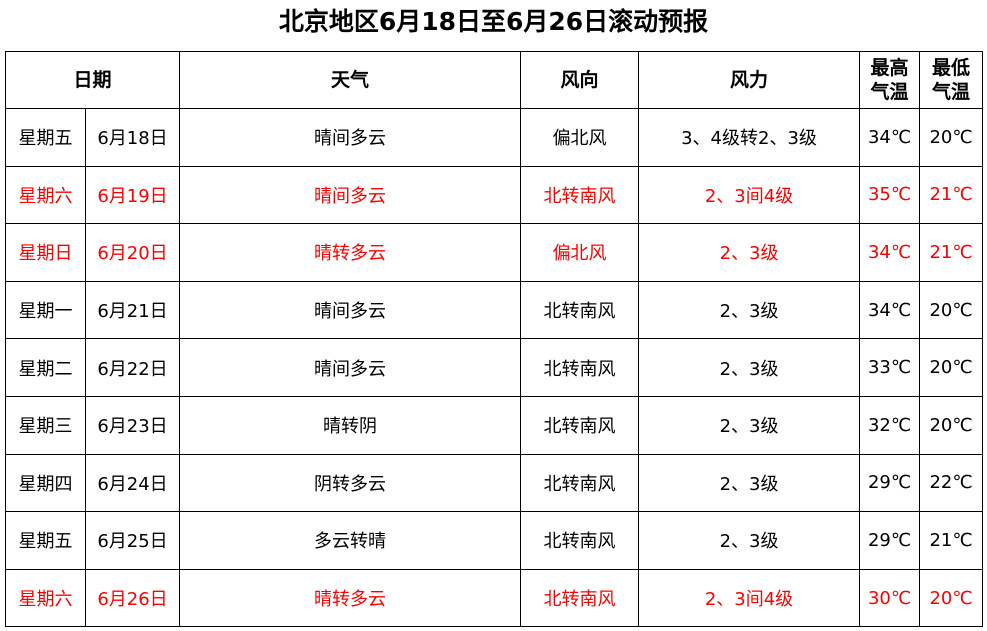 This screenshot has height=631, width=987. What do you see at coordinates (951, 68) in the screenshot?
I see `header-low-line1: 最低` at bounding box center [951, 68].